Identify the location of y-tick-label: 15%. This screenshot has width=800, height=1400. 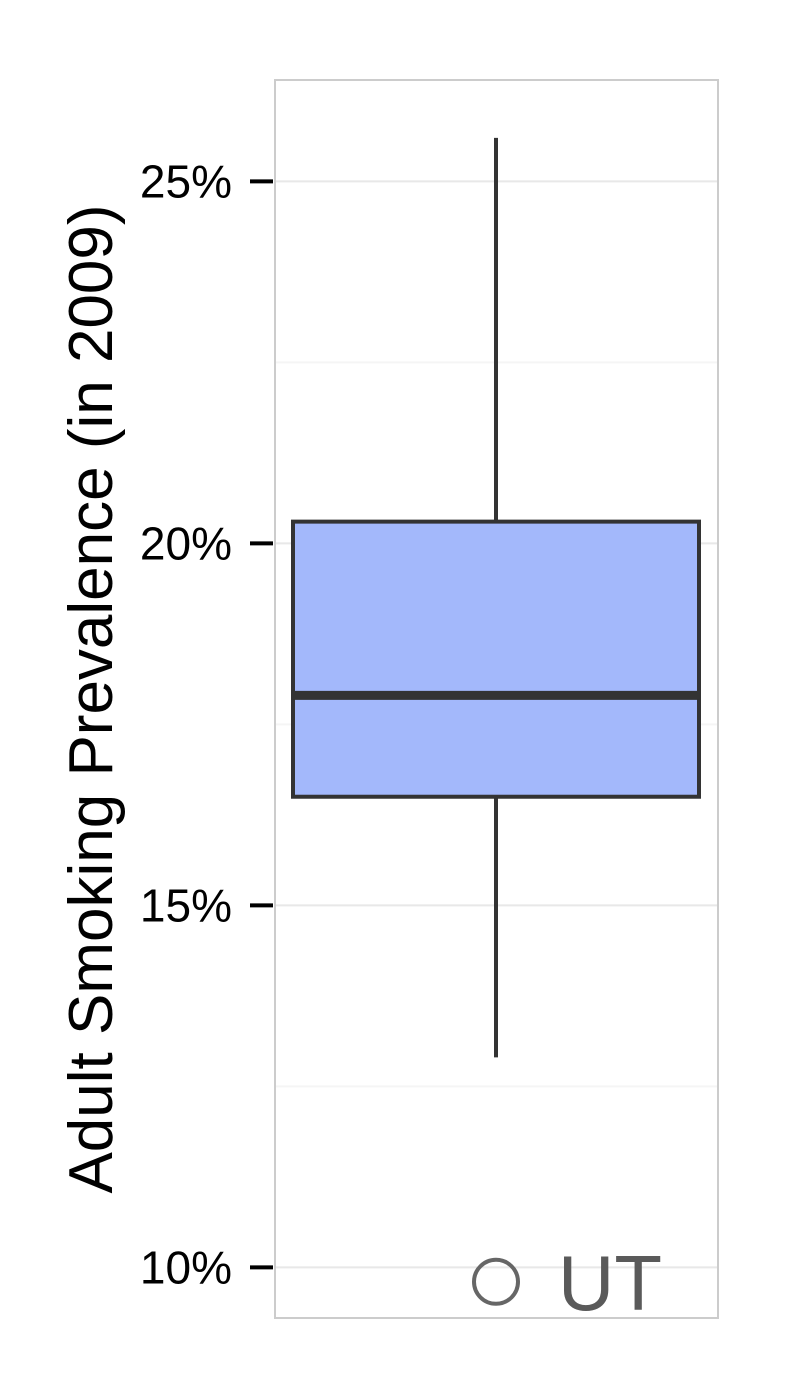
(186, 905).